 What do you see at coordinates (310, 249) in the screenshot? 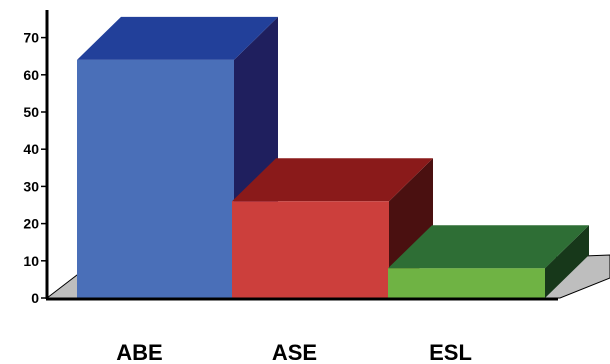
I see `bar-ase-front` at bounding box center [310, 249].